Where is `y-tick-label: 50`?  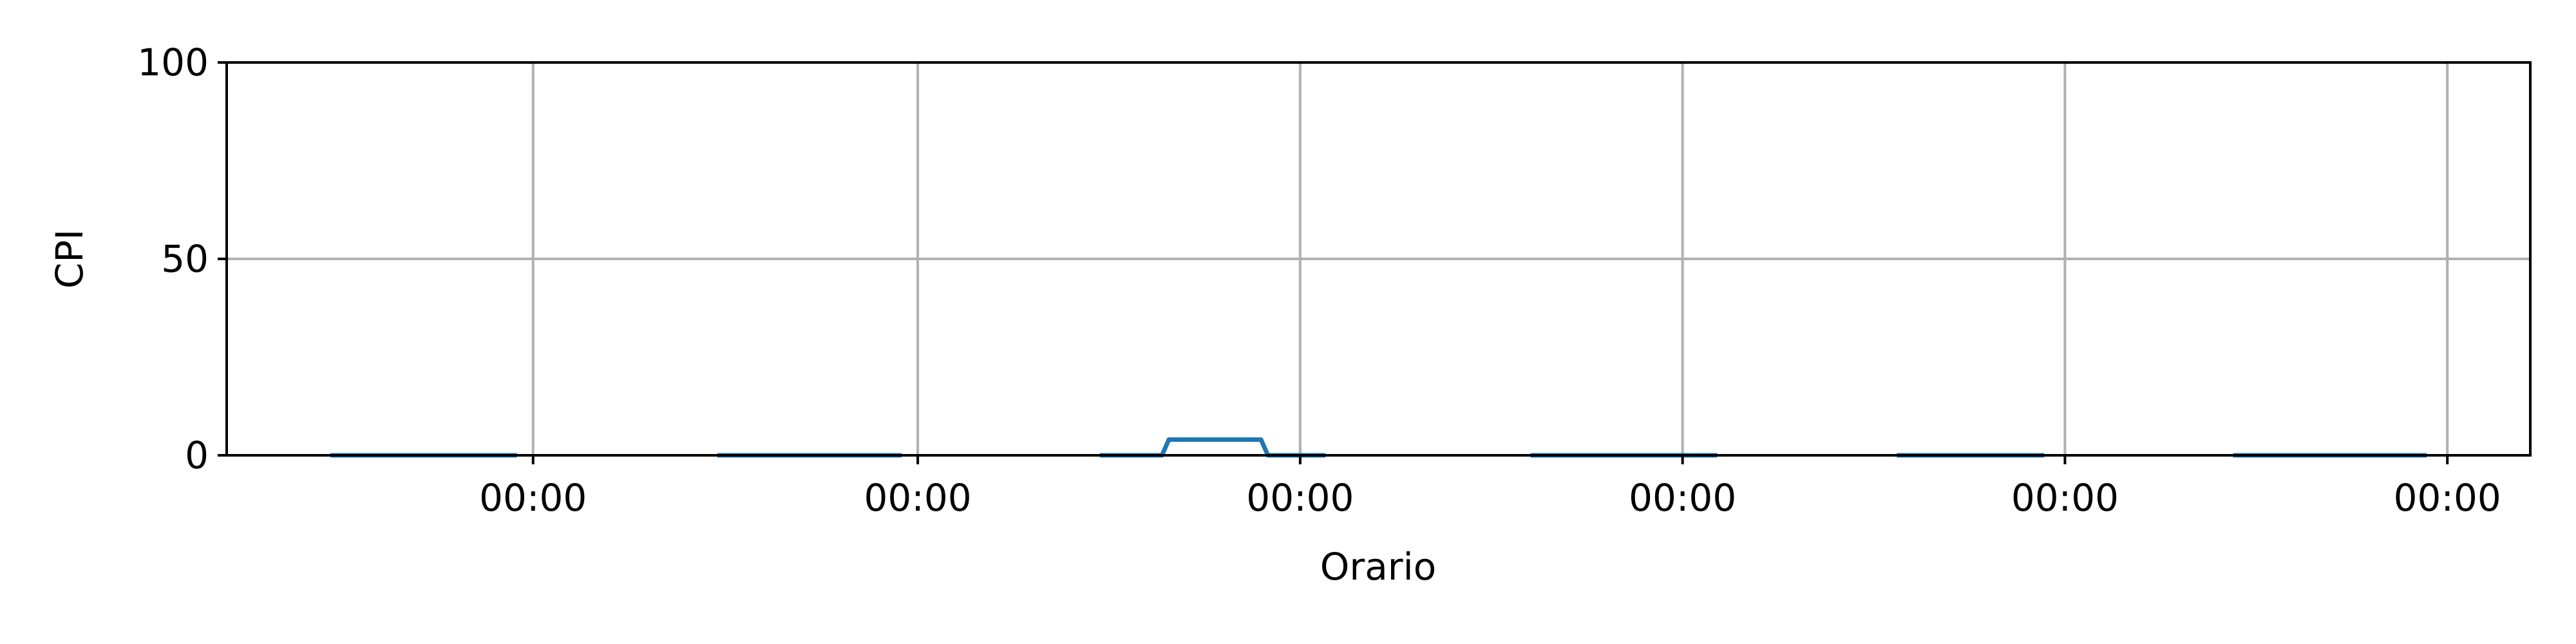 y-tick-label: 50 is located at coordinates (185, 259).